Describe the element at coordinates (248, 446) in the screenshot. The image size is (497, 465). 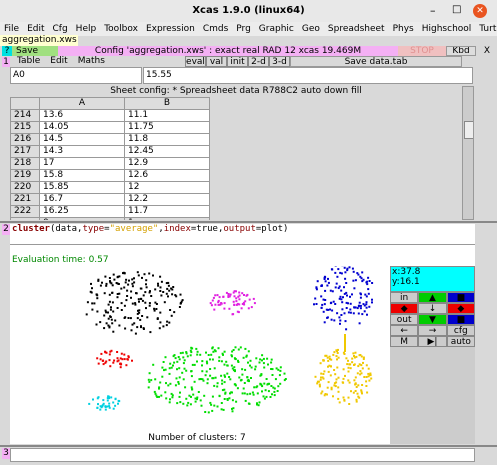
I see `separator` at that location.